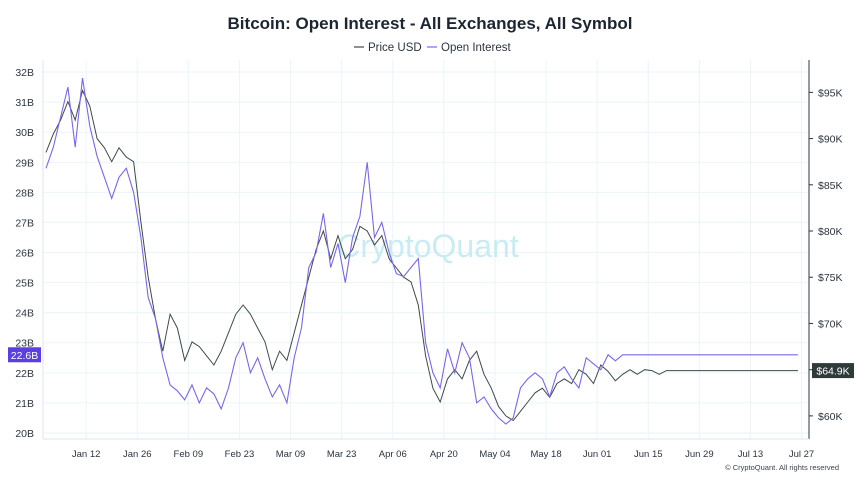 The width and height of the screenshot is (860, 484). I want to click on x-tick-label: Apr 06, so click(393, 454).